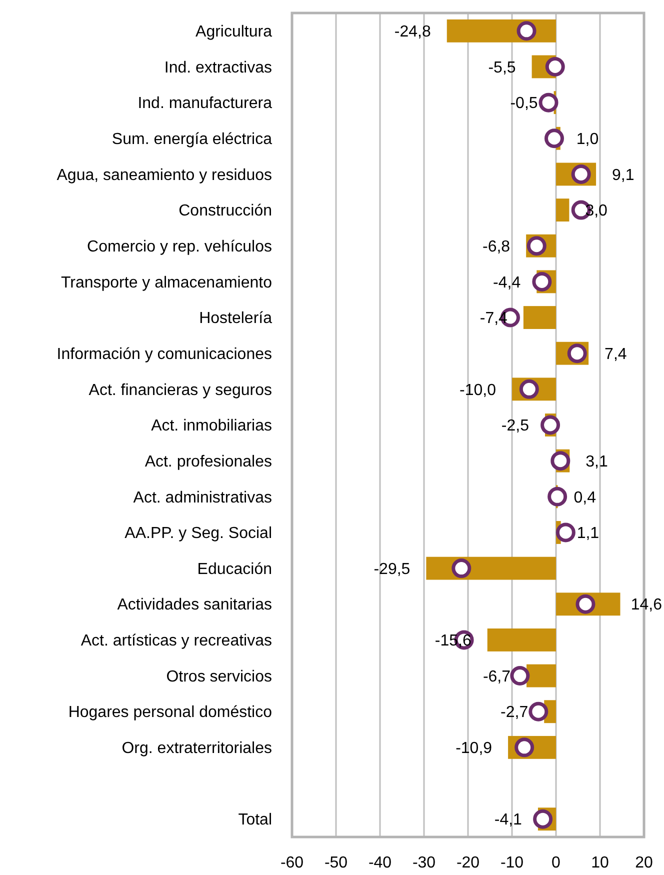 This screenshot has height=875, width=664. I want to click on data-label: 14,6, so click(646, 605).